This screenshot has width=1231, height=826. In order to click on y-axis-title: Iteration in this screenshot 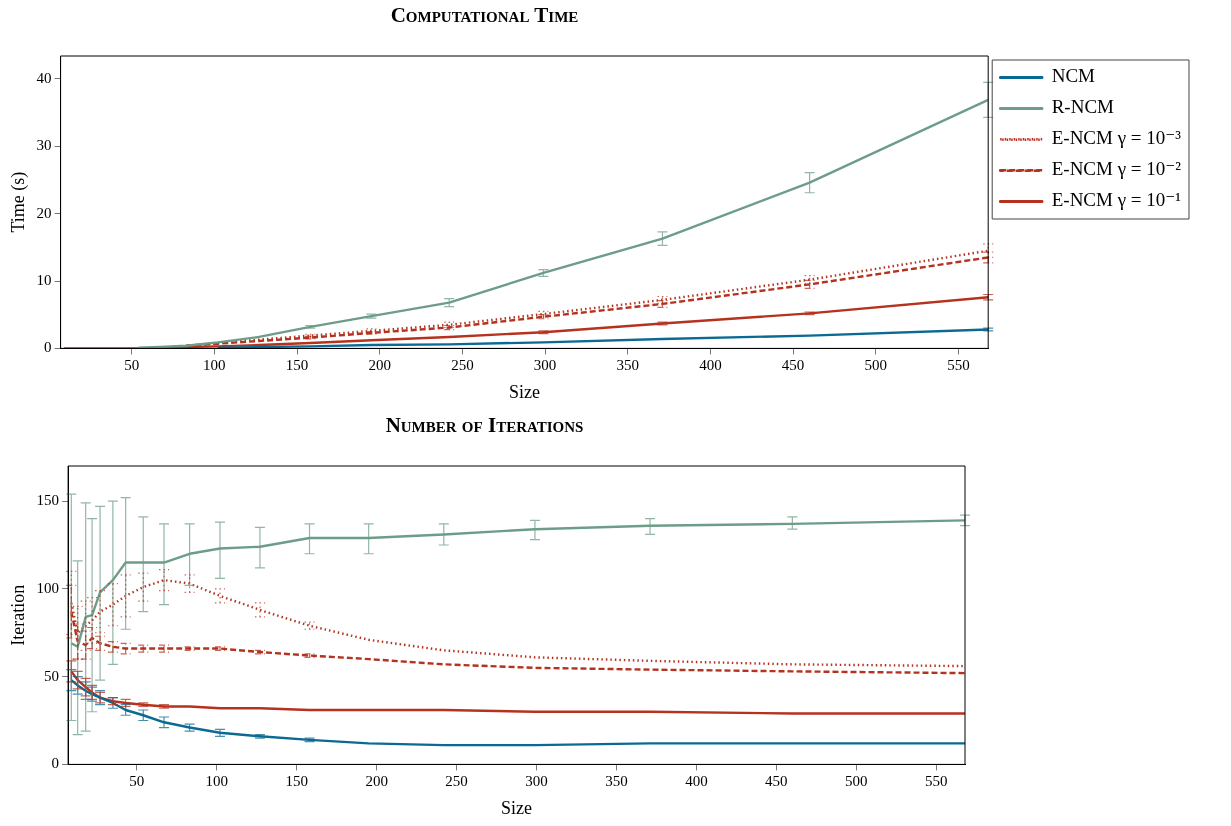, I will do `click(17, 615)`.